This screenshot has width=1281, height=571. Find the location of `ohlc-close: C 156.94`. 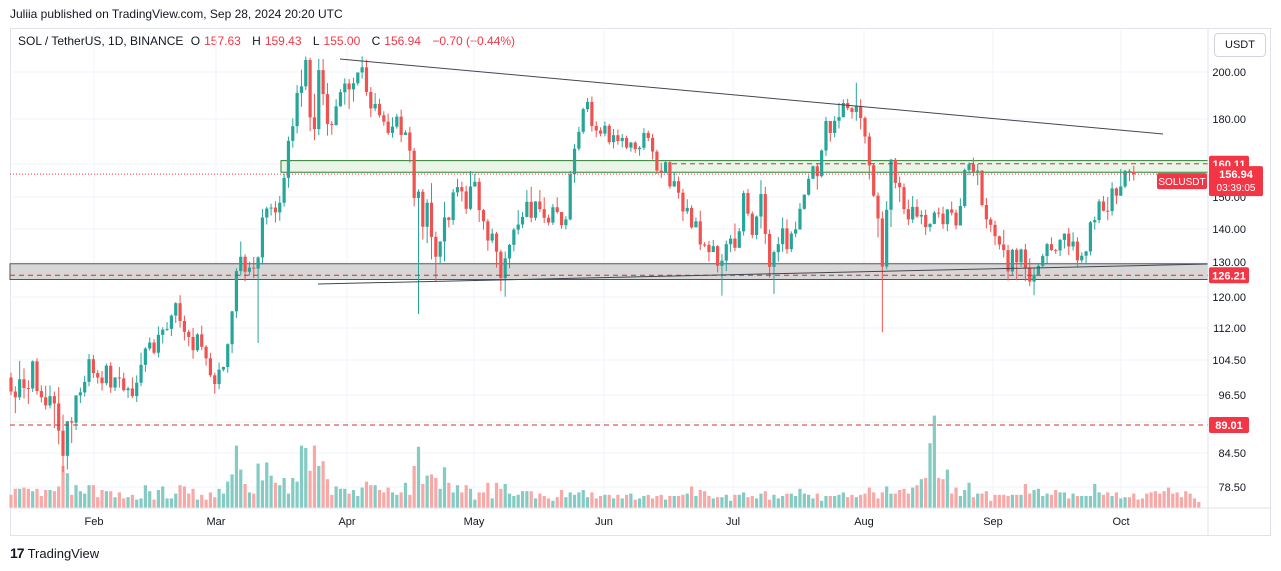

ohlc-close: C 156.94 is located at coordinates (396, 41).